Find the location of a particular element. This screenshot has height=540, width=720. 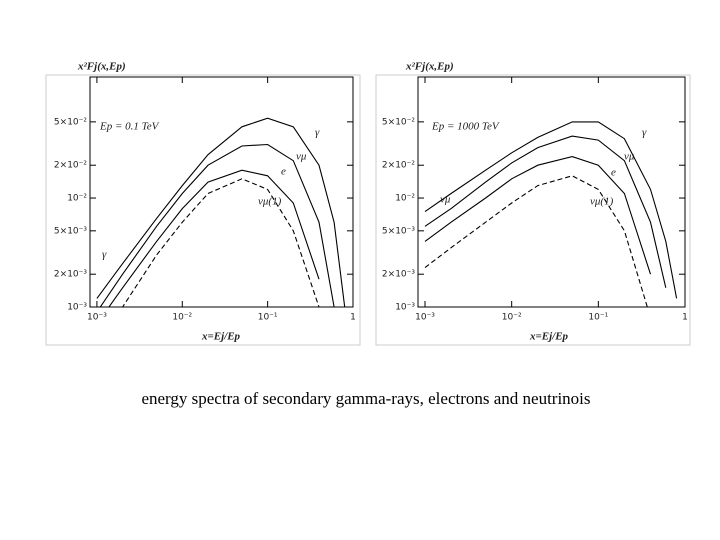

annotation: Ep = 1000 TeV is located at coordinates (465, 127).